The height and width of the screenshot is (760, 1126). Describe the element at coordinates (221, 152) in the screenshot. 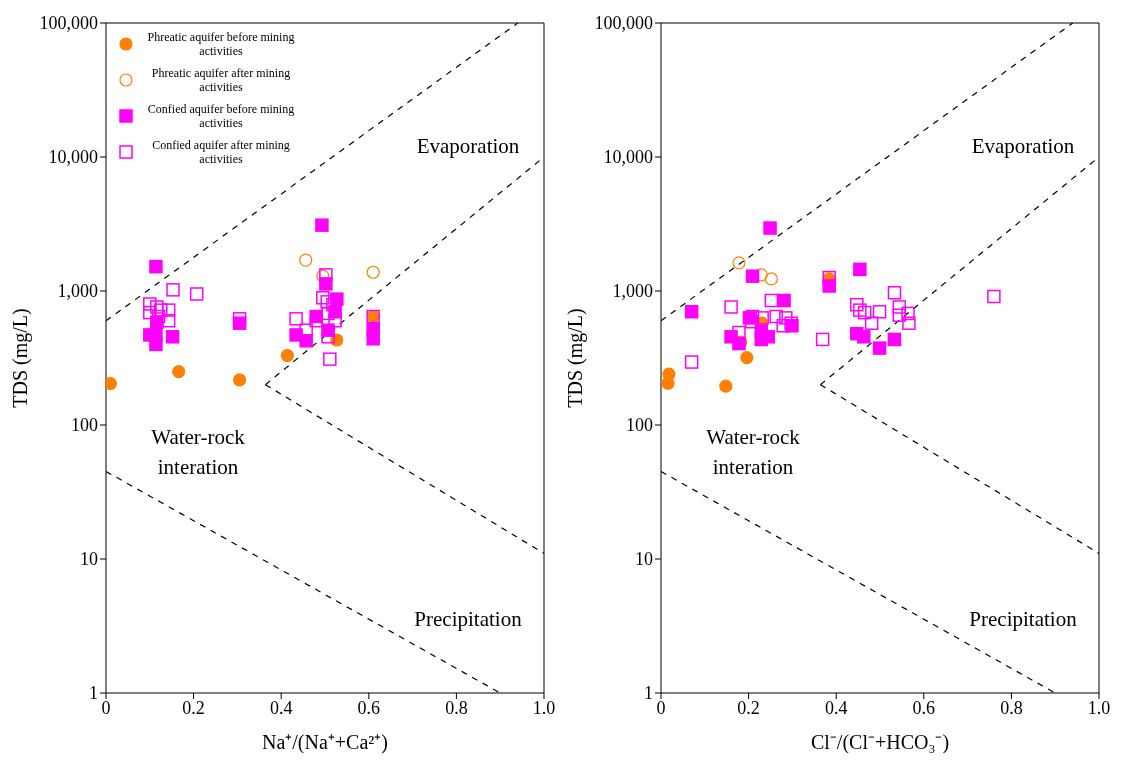

I see `legend-label: Confied aquifer after mining activities` at that location.